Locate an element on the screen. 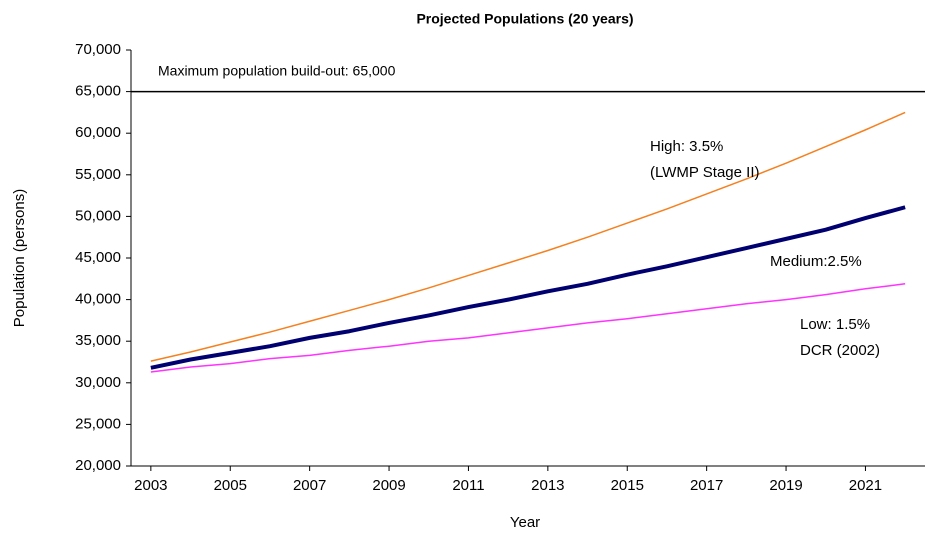 This screenshot has height=537, width=929. y-tick-label: 70,000 is located at coordinates (98, 49).